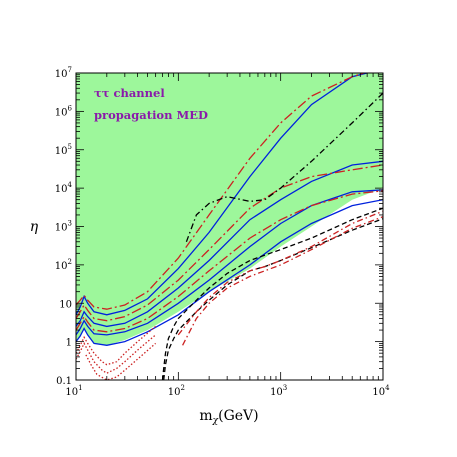 This screenshot has width=457, height=457. I want to click on y-axis-label: η, so click(34, 227).